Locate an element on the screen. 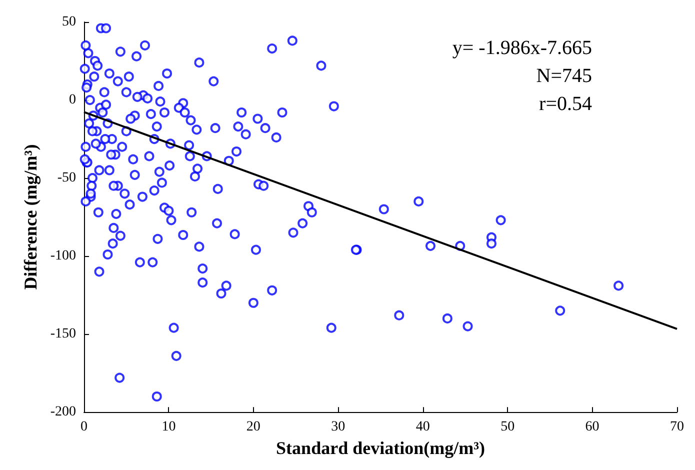 The height and width of the screenshot is (470, 695). y-tick-label: -50 is located at coordinates (66, 178).